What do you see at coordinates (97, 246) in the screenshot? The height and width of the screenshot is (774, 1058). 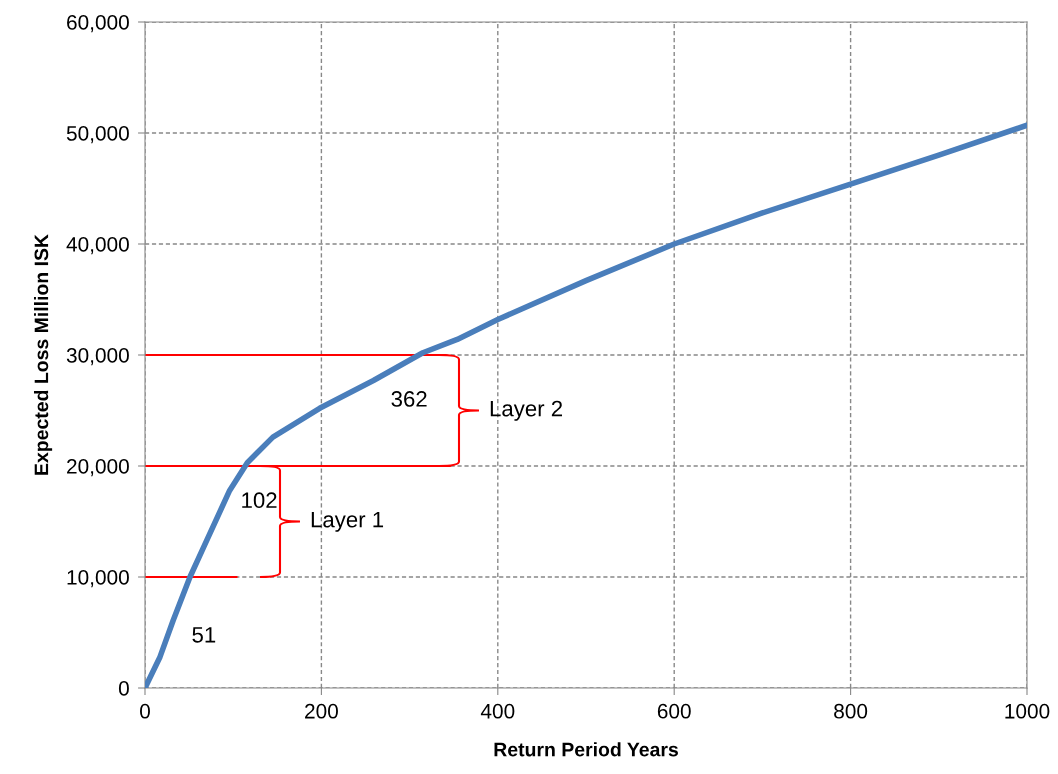 I see `y-tick-label: 40,000` at bounding box center [97, 246].